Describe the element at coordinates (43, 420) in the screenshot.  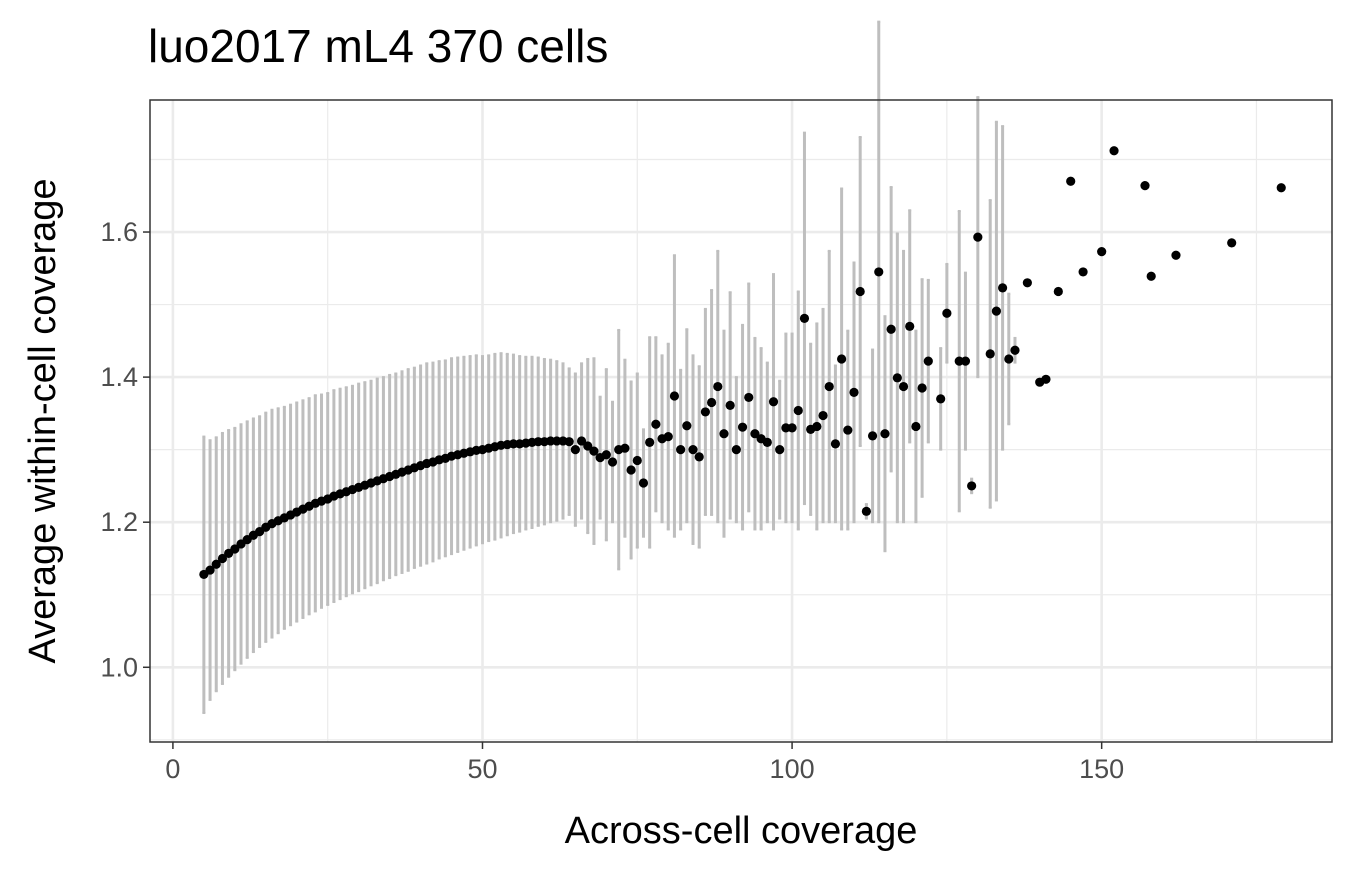
I see `y-axis-title: Average within-cell coverage` at that location.